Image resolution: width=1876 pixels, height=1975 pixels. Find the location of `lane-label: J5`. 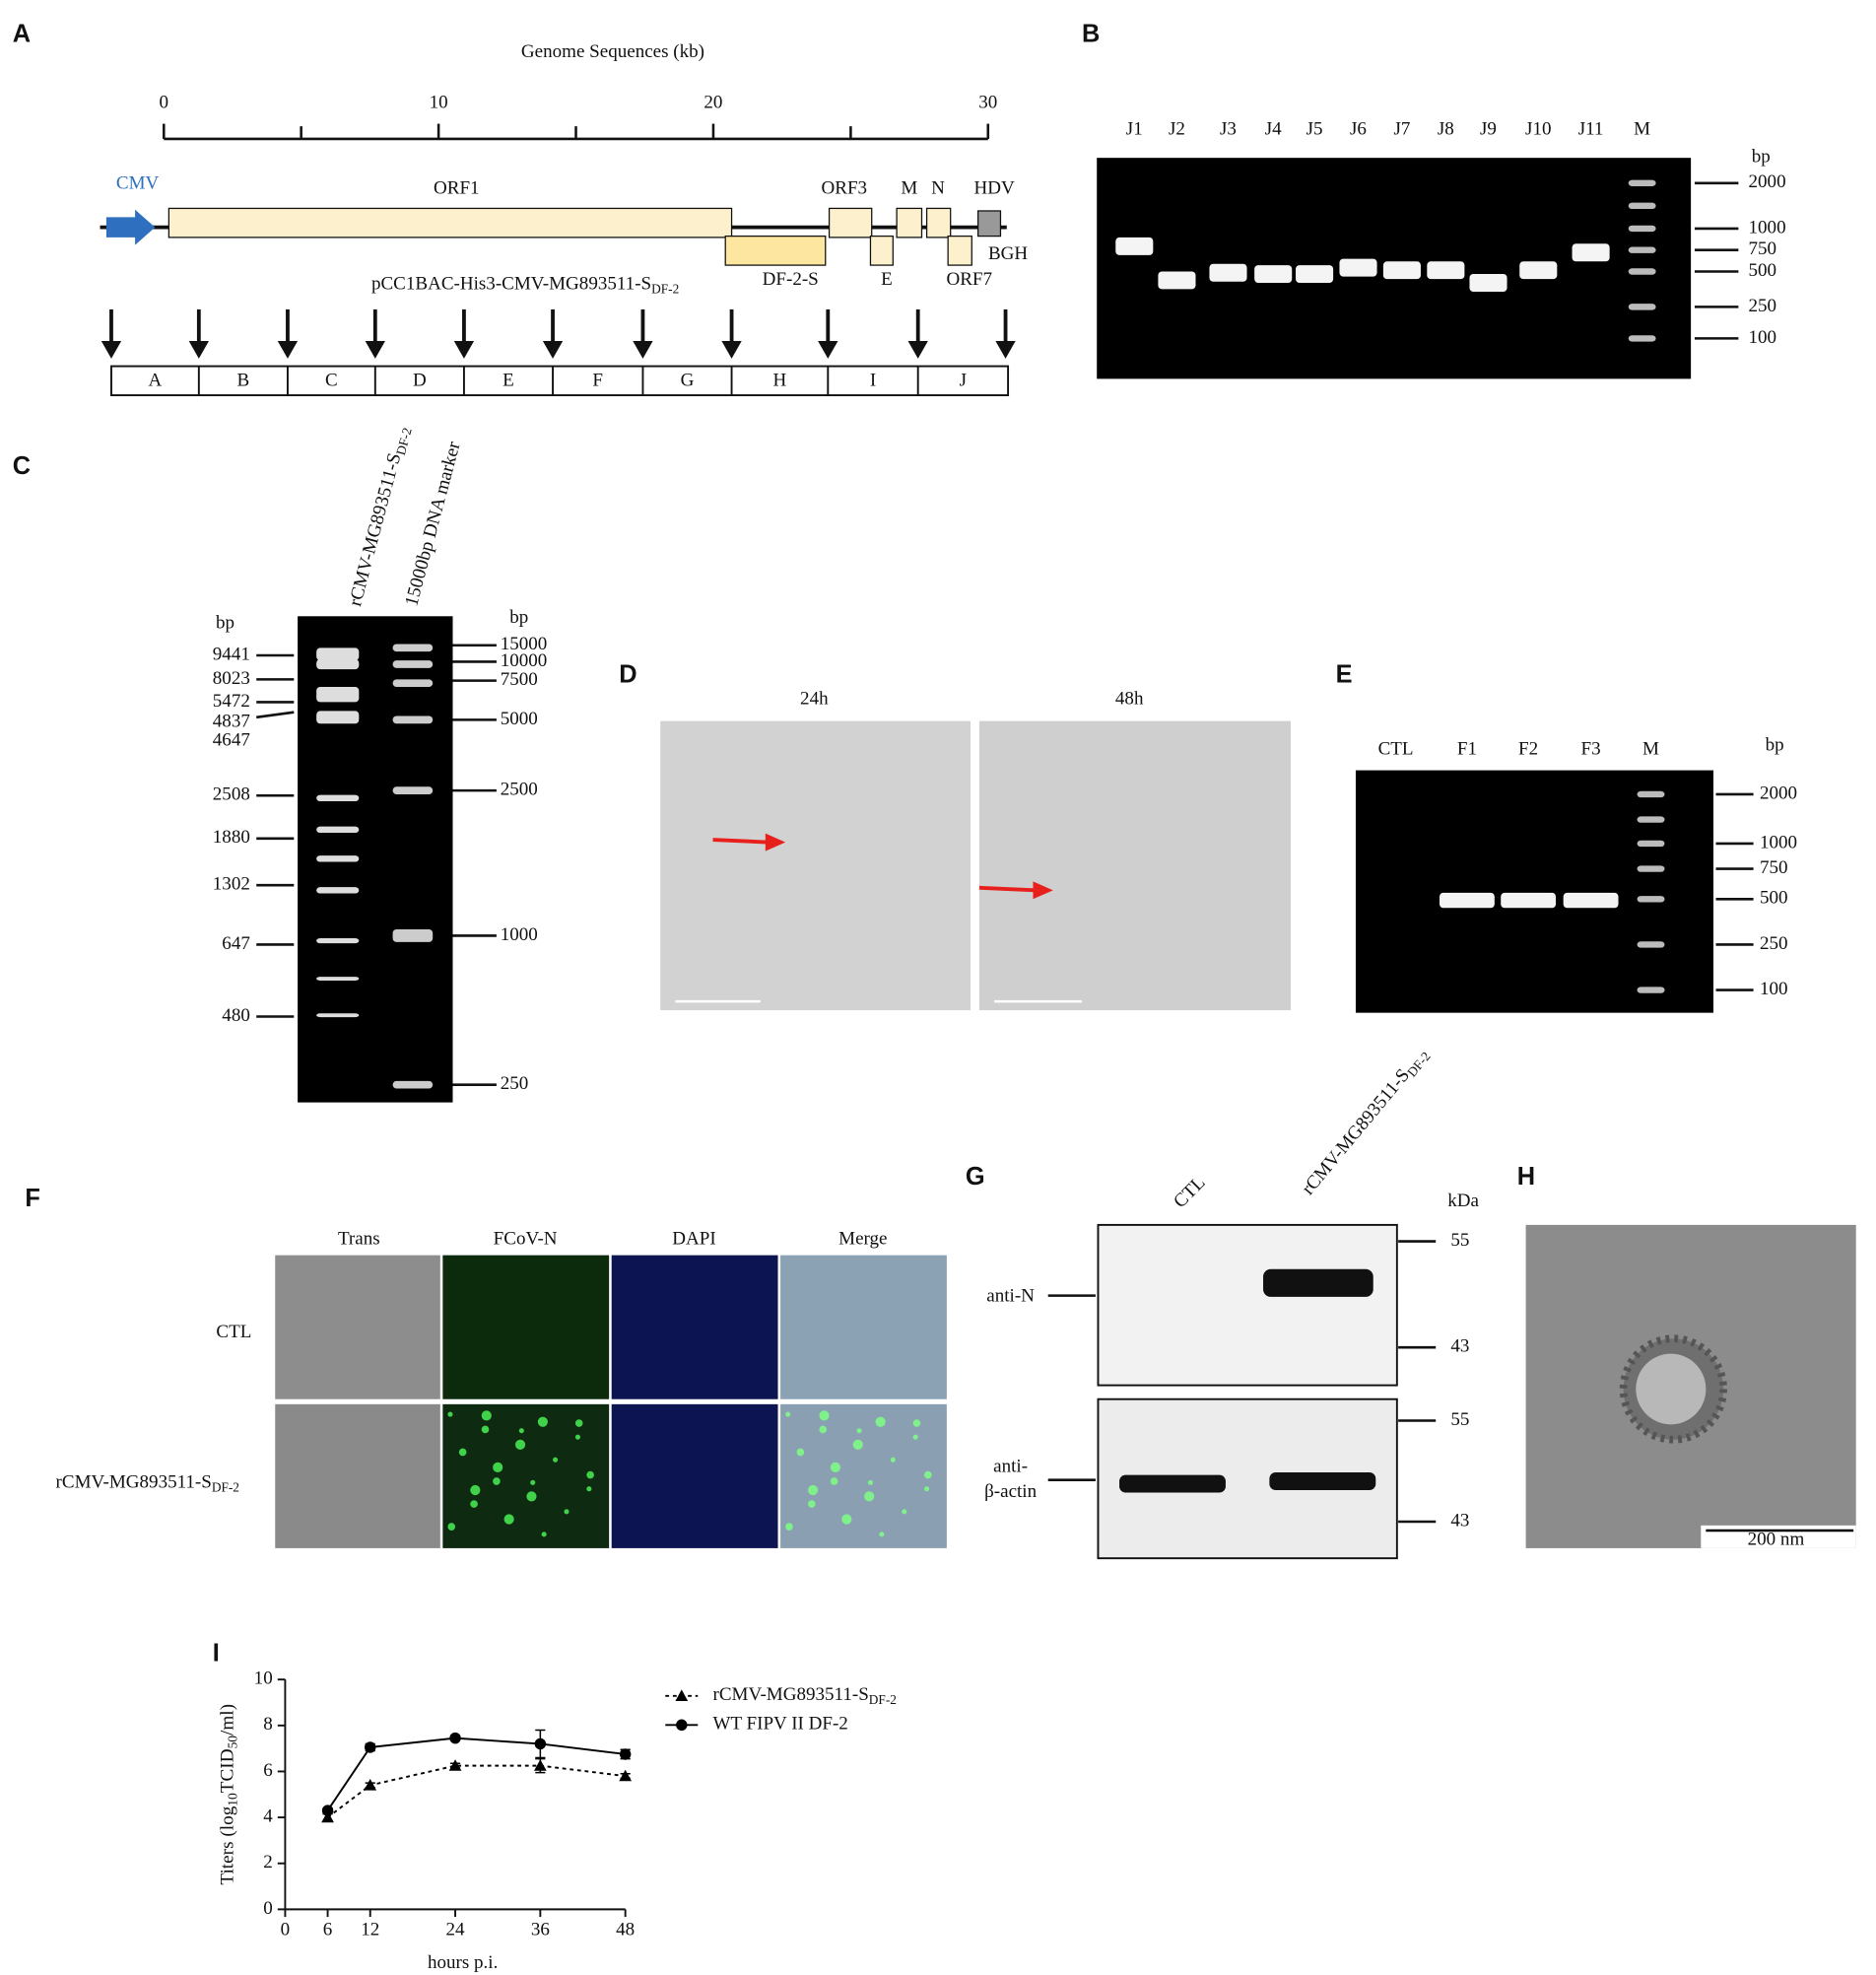

lane-label: J5 is located at coordinates (1314, 128).